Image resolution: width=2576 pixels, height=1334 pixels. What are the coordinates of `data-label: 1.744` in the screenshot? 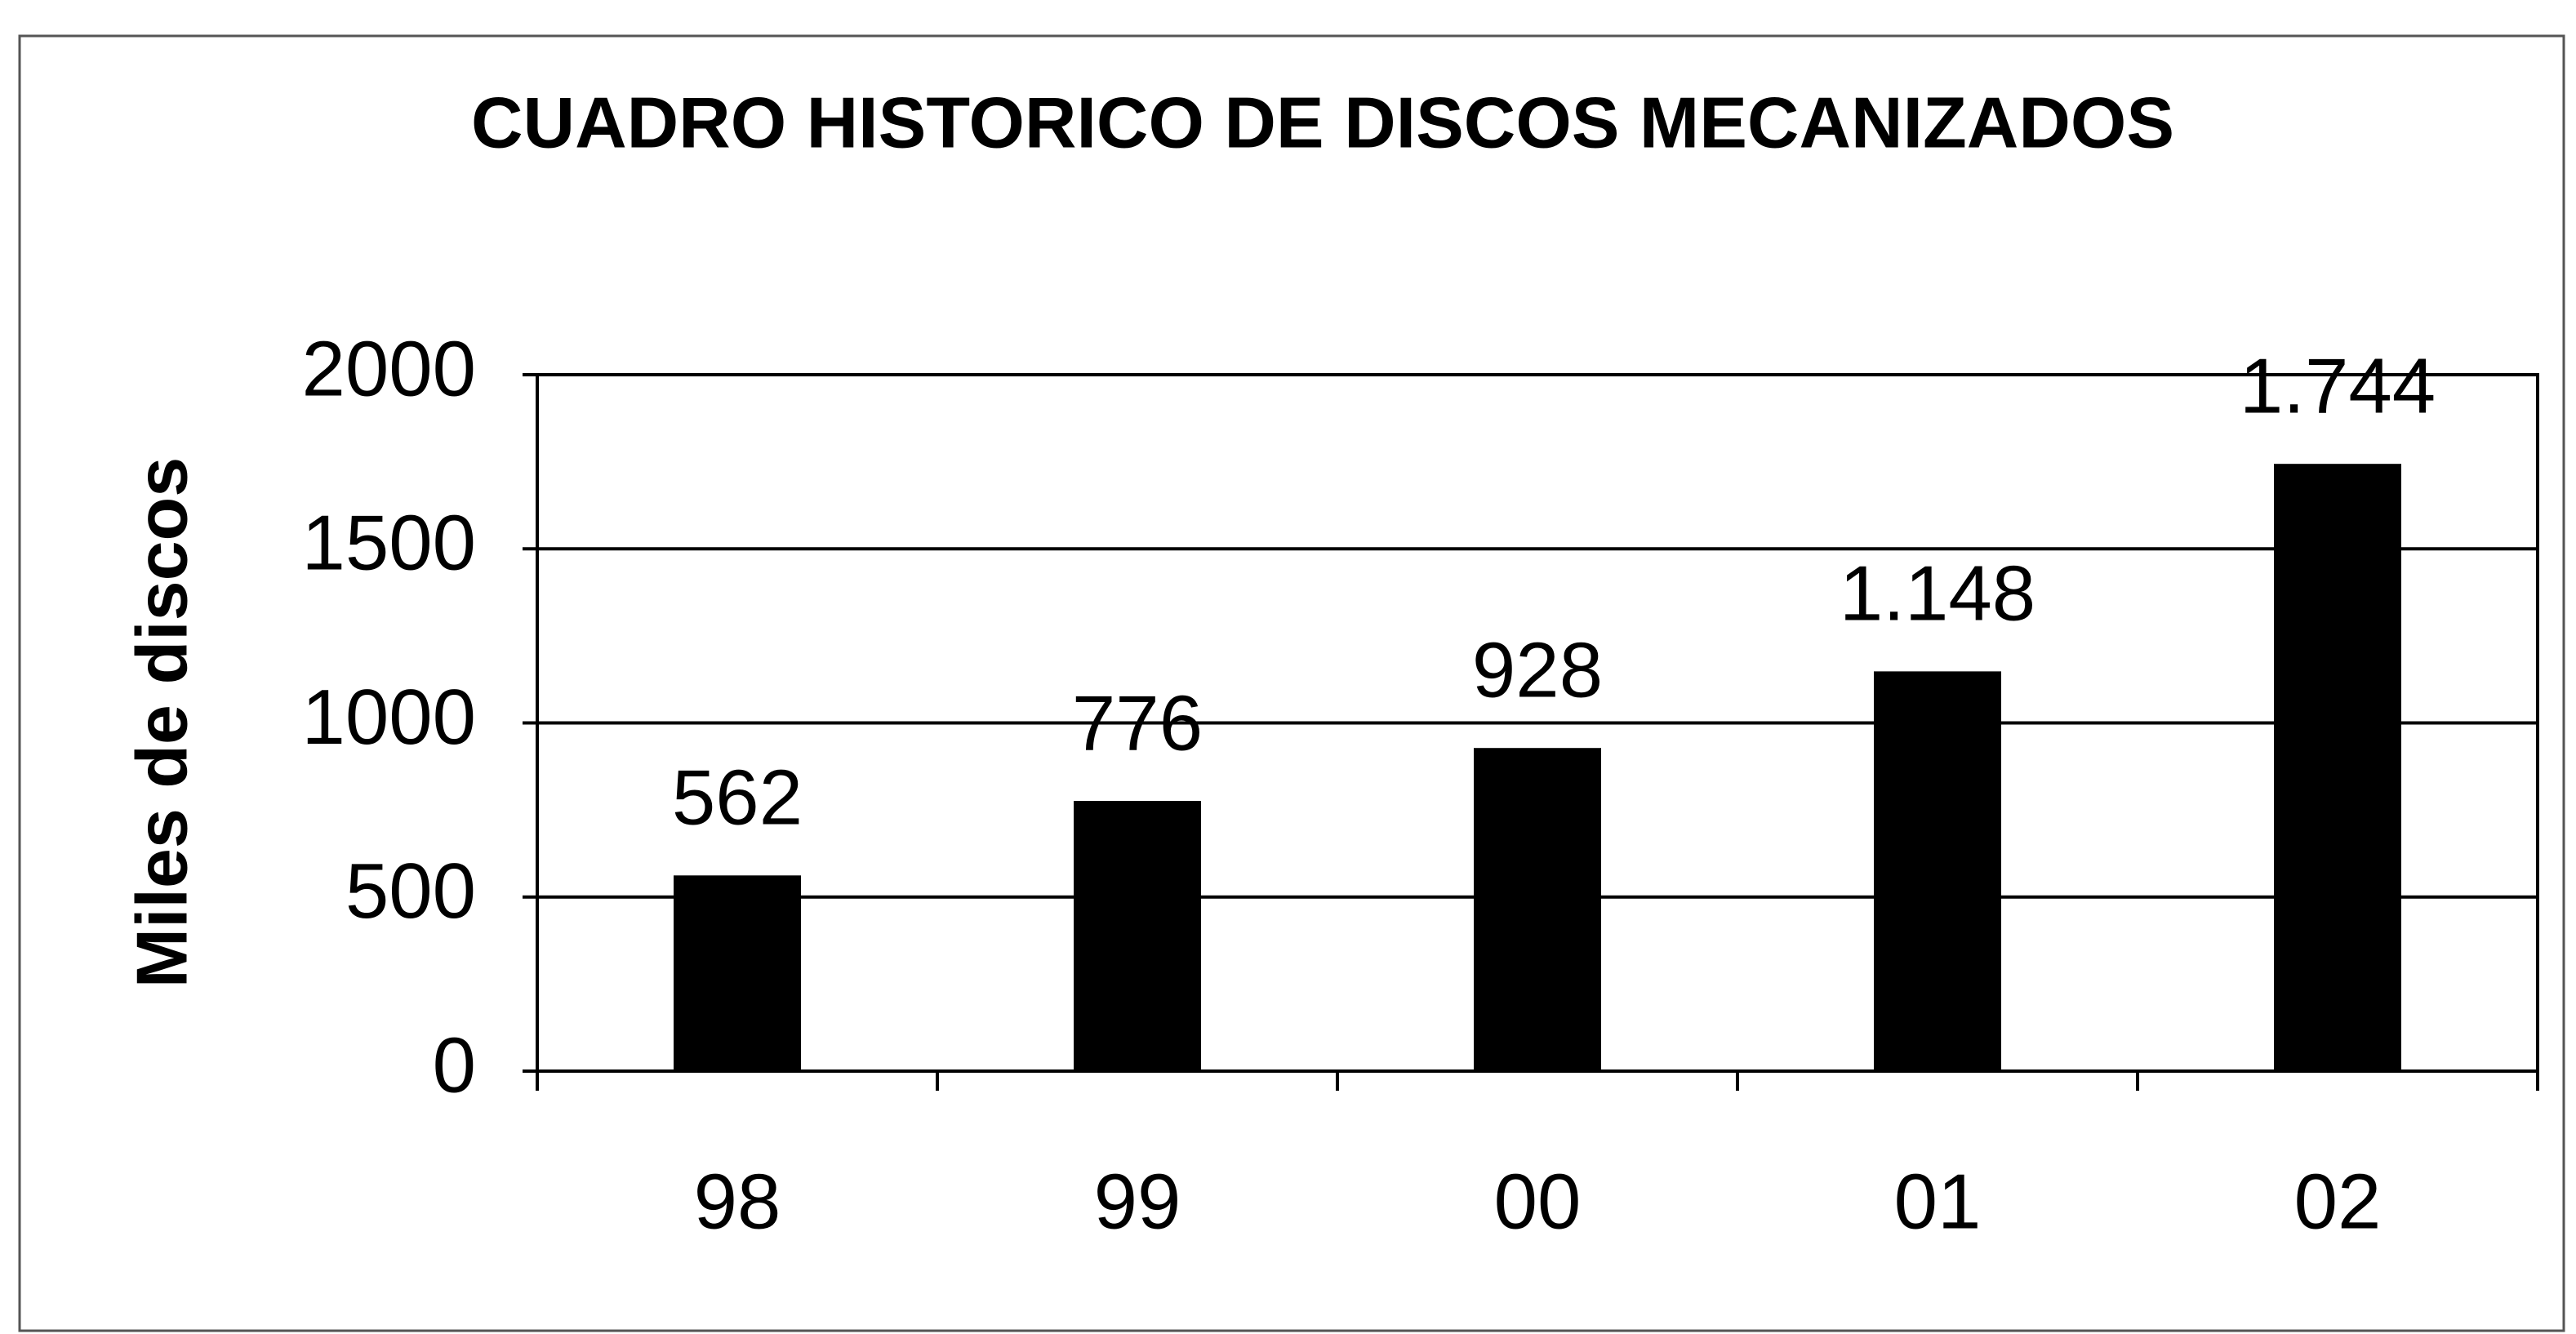 It's located at (2338, 386).